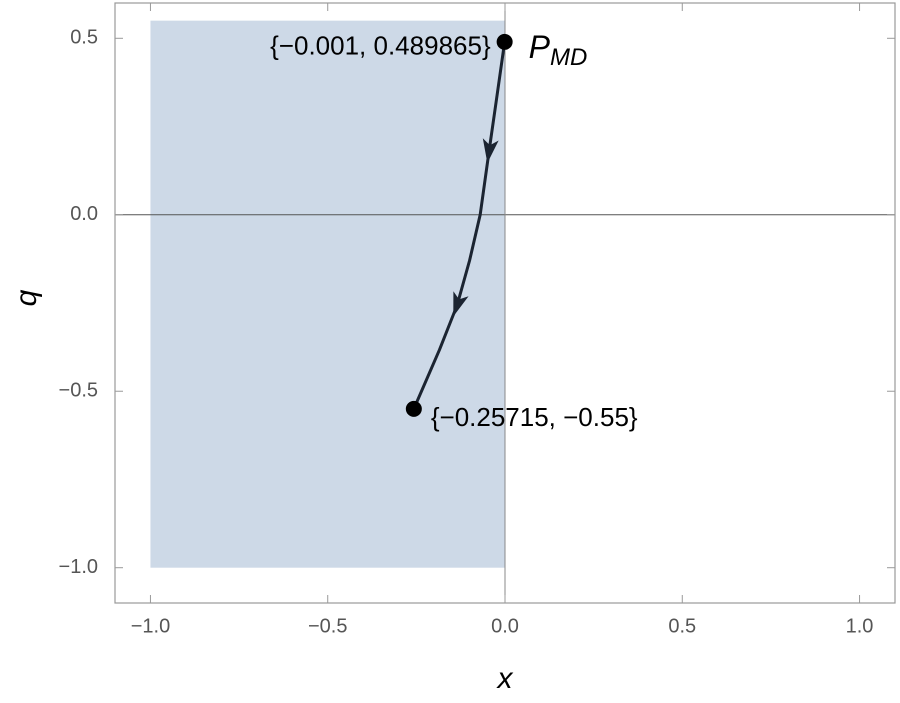  What do you see at coordinates (78, 567) in the screenshot?
I see `y-tick-label: −1.0` at bounding box center [78, 567].